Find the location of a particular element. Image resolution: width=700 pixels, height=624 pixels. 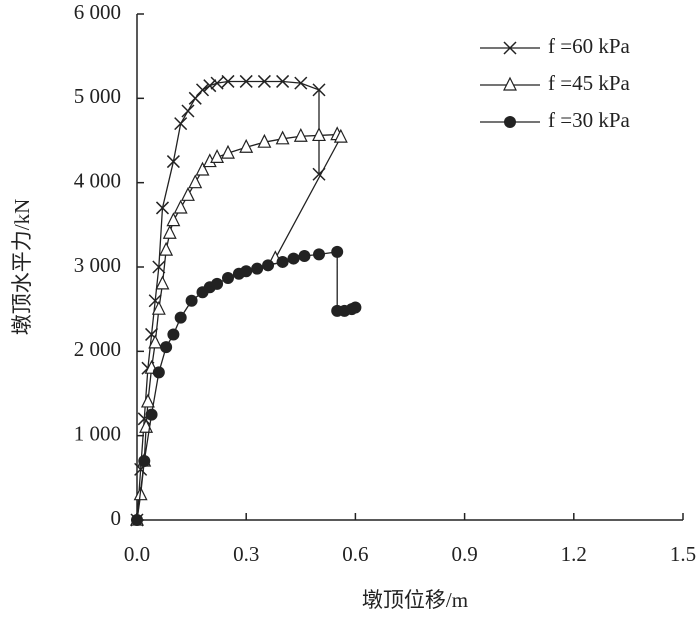

x-tick-label: 0.0 is located at coordinates (137, 554).